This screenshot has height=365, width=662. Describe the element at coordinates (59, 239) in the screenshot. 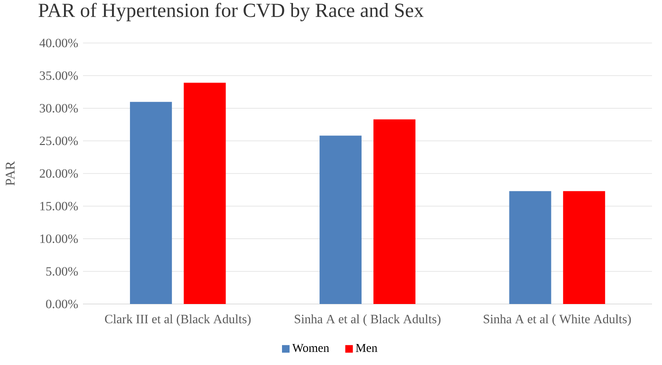

I see `y-tick-label: 10.00%` at that location.